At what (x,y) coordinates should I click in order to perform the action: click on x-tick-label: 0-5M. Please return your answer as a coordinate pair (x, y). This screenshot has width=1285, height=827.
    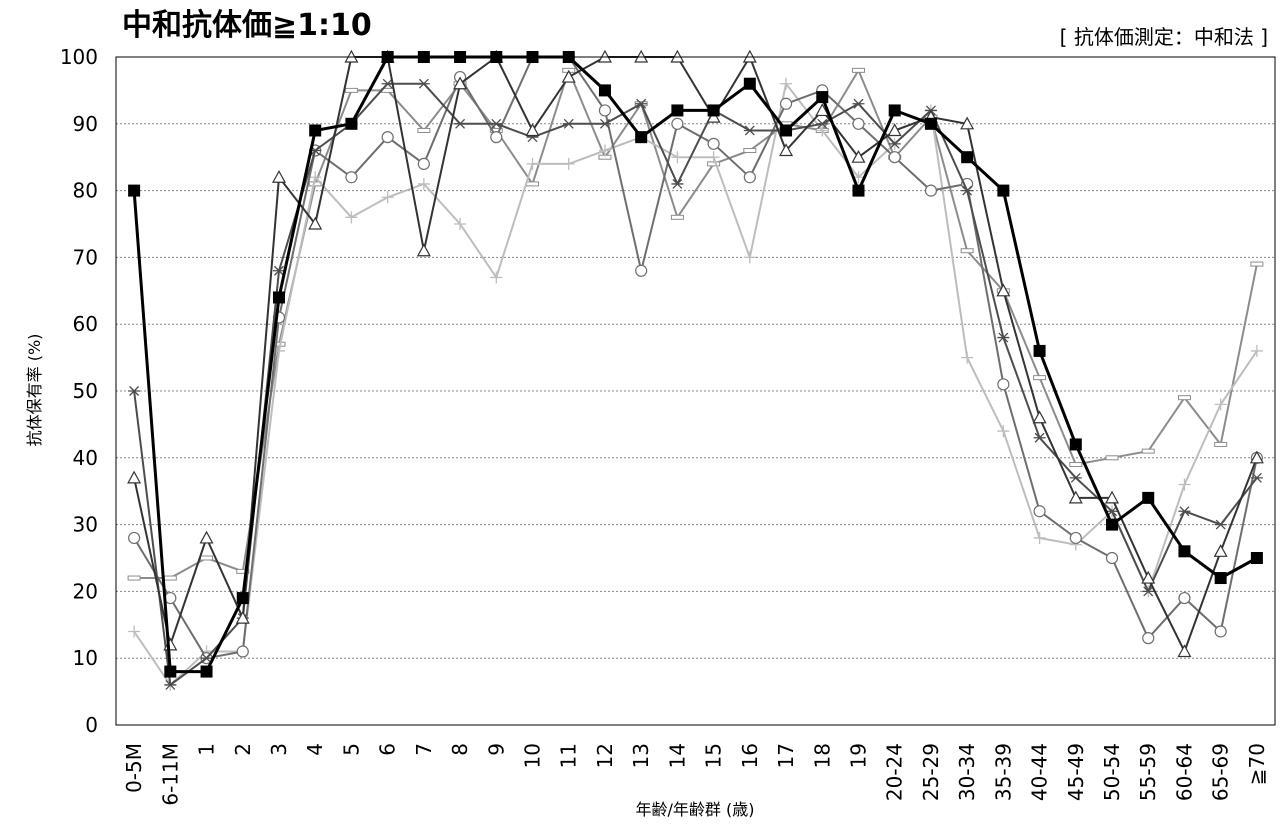
    Looking at the image, I should click on (134, 768).